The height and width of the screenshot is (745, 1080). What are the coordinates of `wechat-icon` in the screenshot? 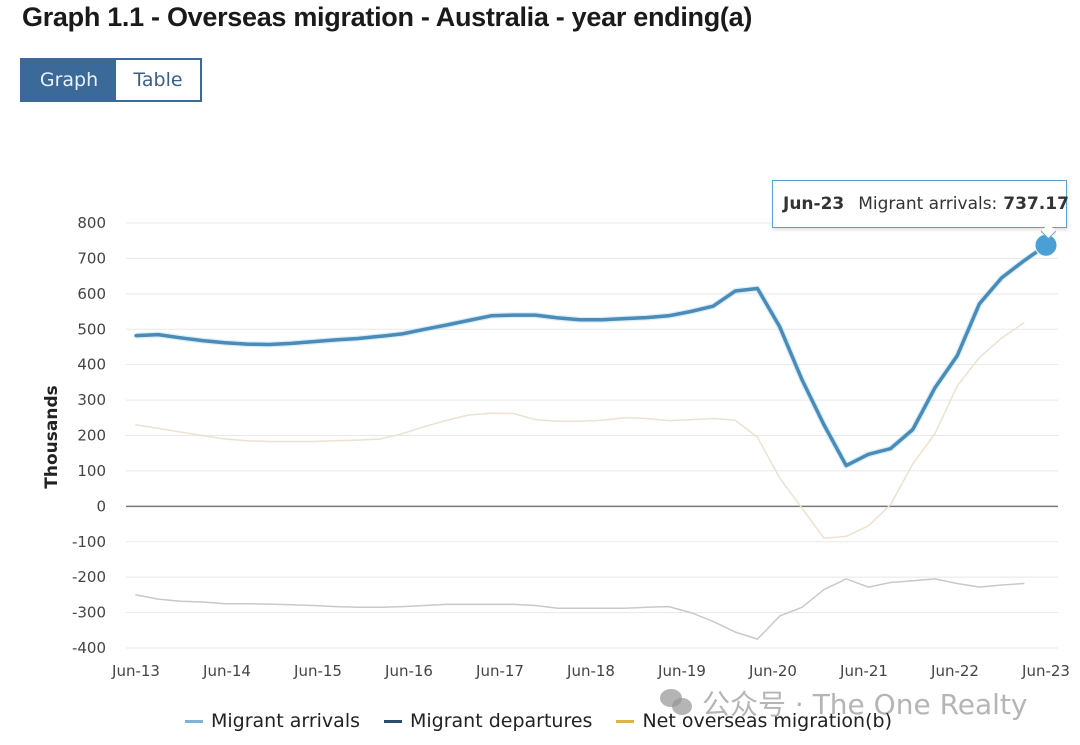 It's located at (677, 703).